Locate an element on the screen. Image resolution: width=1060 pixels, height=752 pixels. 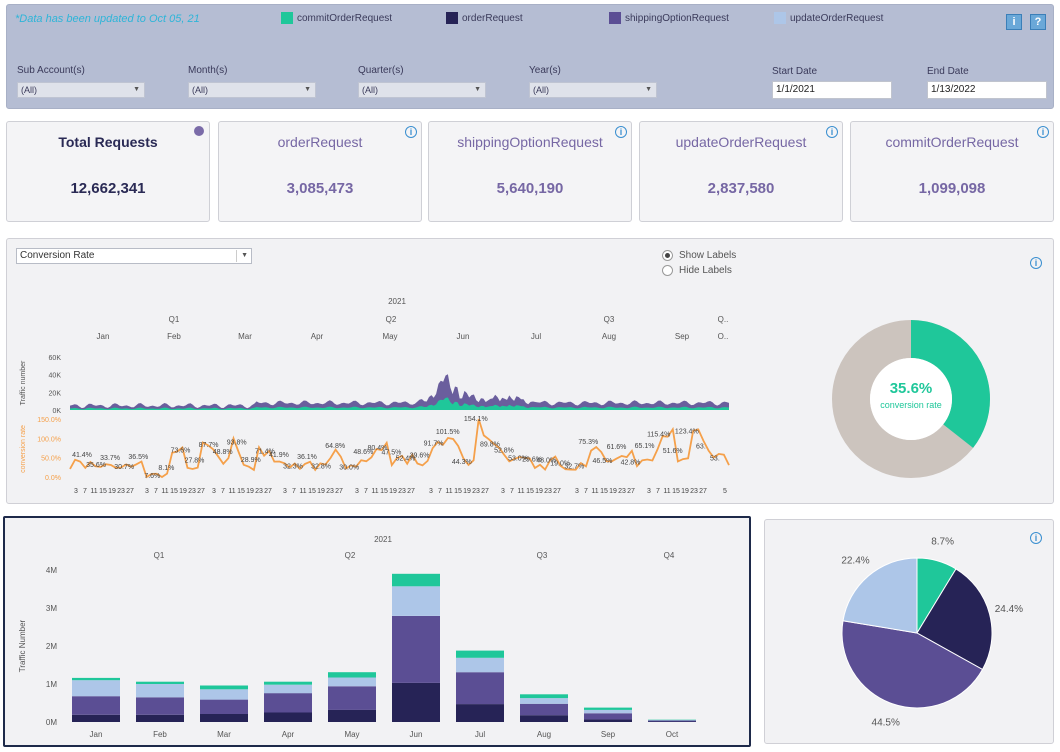
start-date-input: 1/1/2021 is located at coordinates (832, 90).